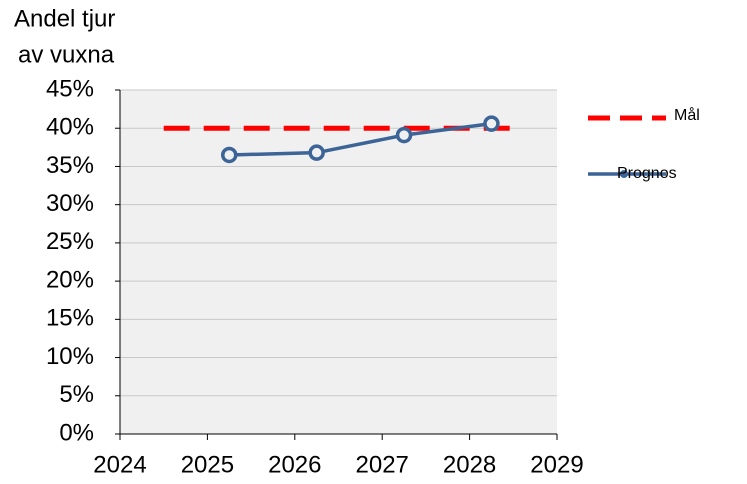  I want to click on y-tick-label: 0%, so click(76, 432).